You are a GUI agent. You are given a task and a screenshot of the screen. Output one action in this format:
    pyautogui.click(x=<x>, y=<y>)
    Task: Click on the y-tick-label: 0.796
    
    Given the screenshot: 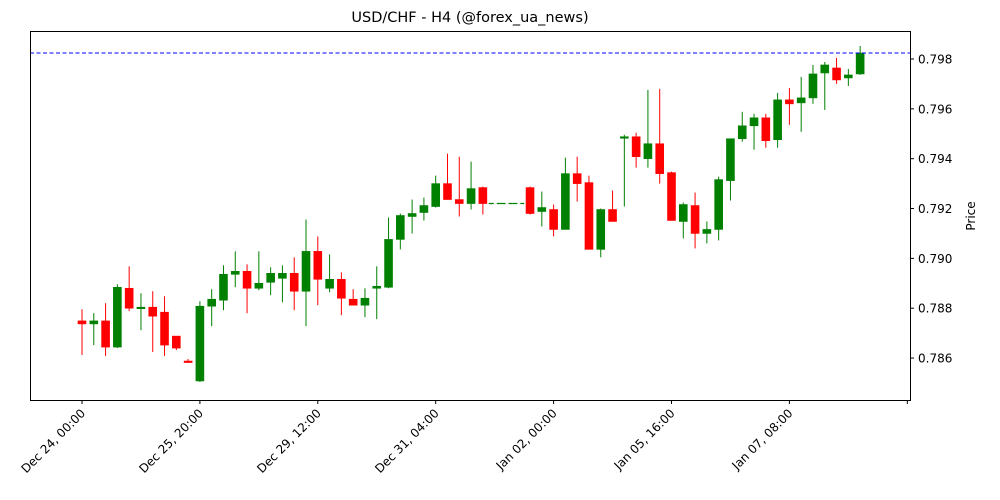 What is the action you would take?
    pyautogui.click(x=935, y=109)
    